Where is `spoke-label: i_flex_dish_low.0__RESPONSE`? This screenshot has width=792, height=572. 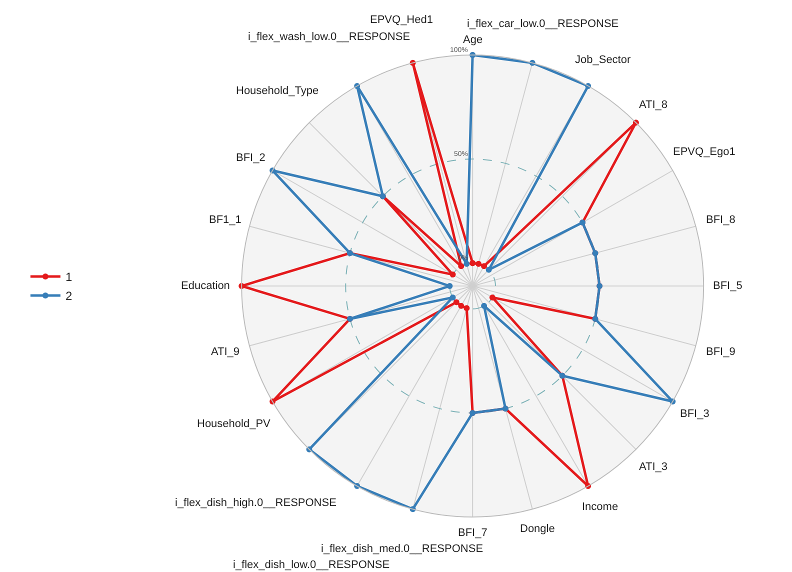 spoke-label: i_flex_dish_low.0__RESPONSE is located at coordinates (311, 565).